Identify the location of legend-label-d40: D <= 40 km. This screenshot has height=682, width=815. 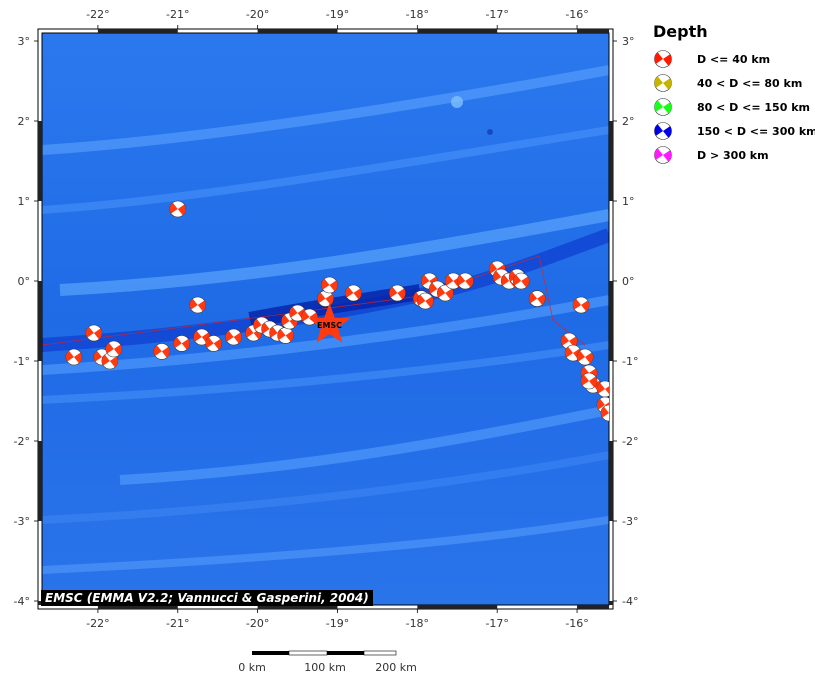
(734, 59).